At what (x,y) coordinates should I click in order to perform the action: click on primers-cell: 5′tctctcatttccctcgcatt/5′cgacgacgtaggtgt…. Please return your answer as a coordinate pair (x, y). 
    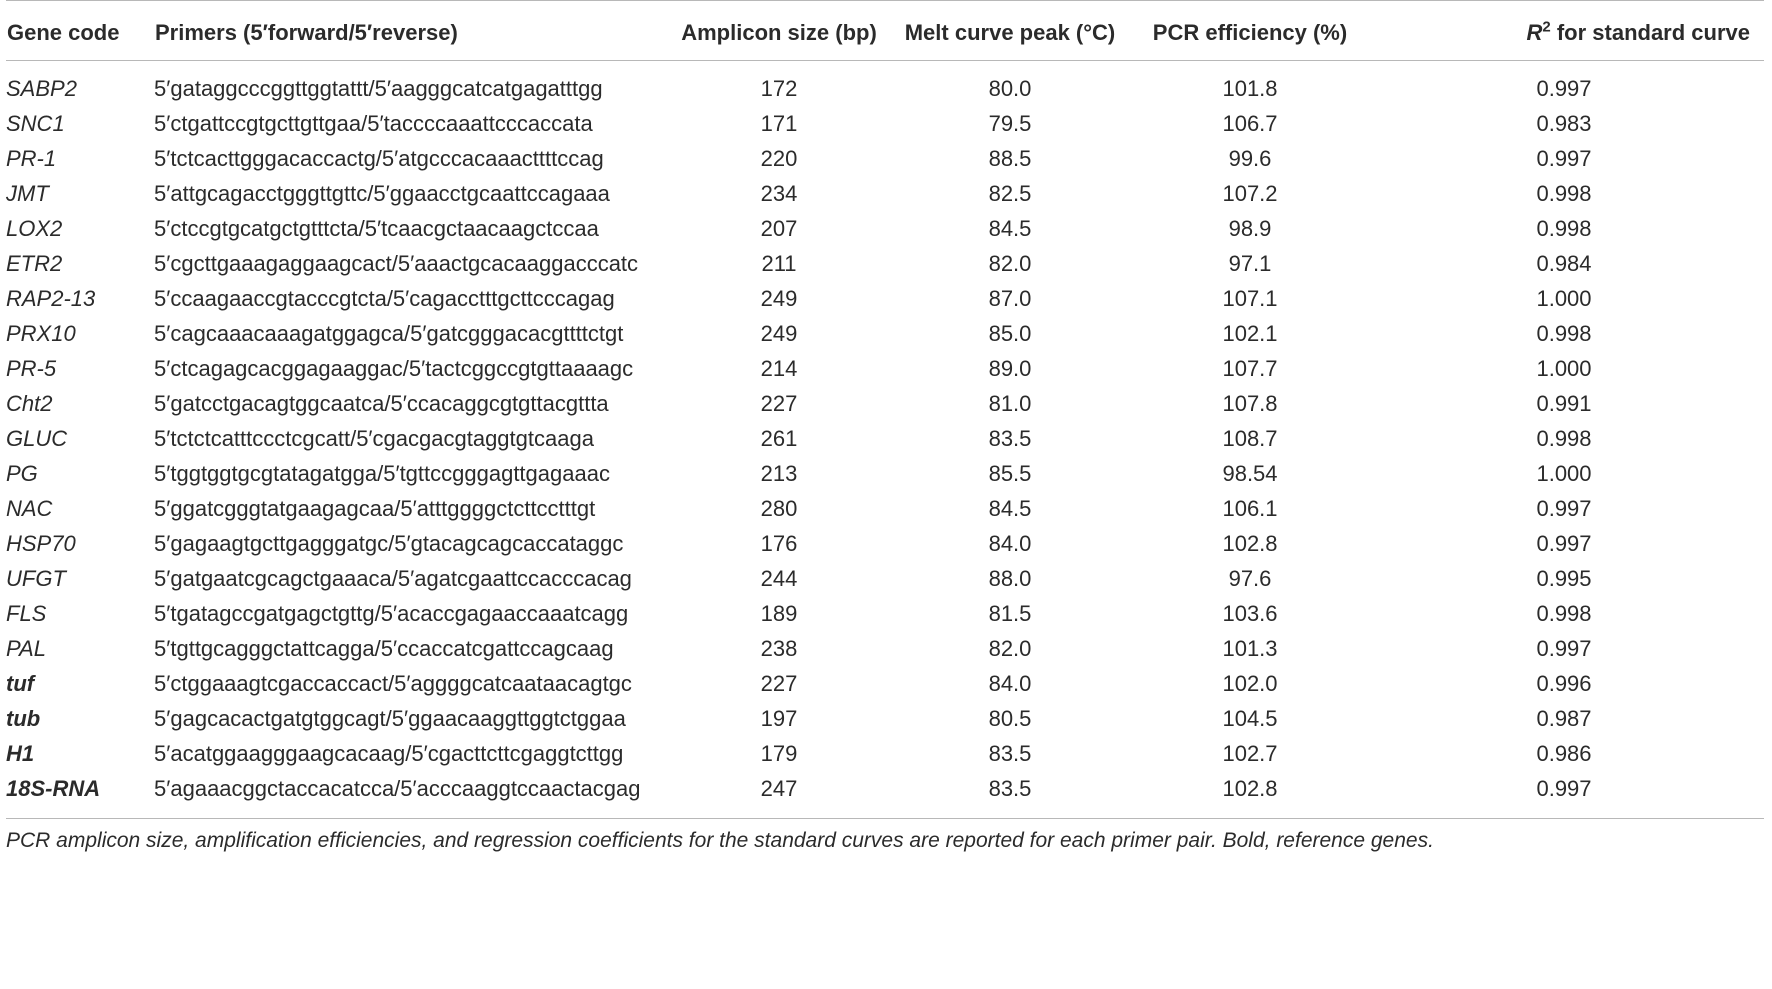
    Looking at the image, I should click on (374, 438).